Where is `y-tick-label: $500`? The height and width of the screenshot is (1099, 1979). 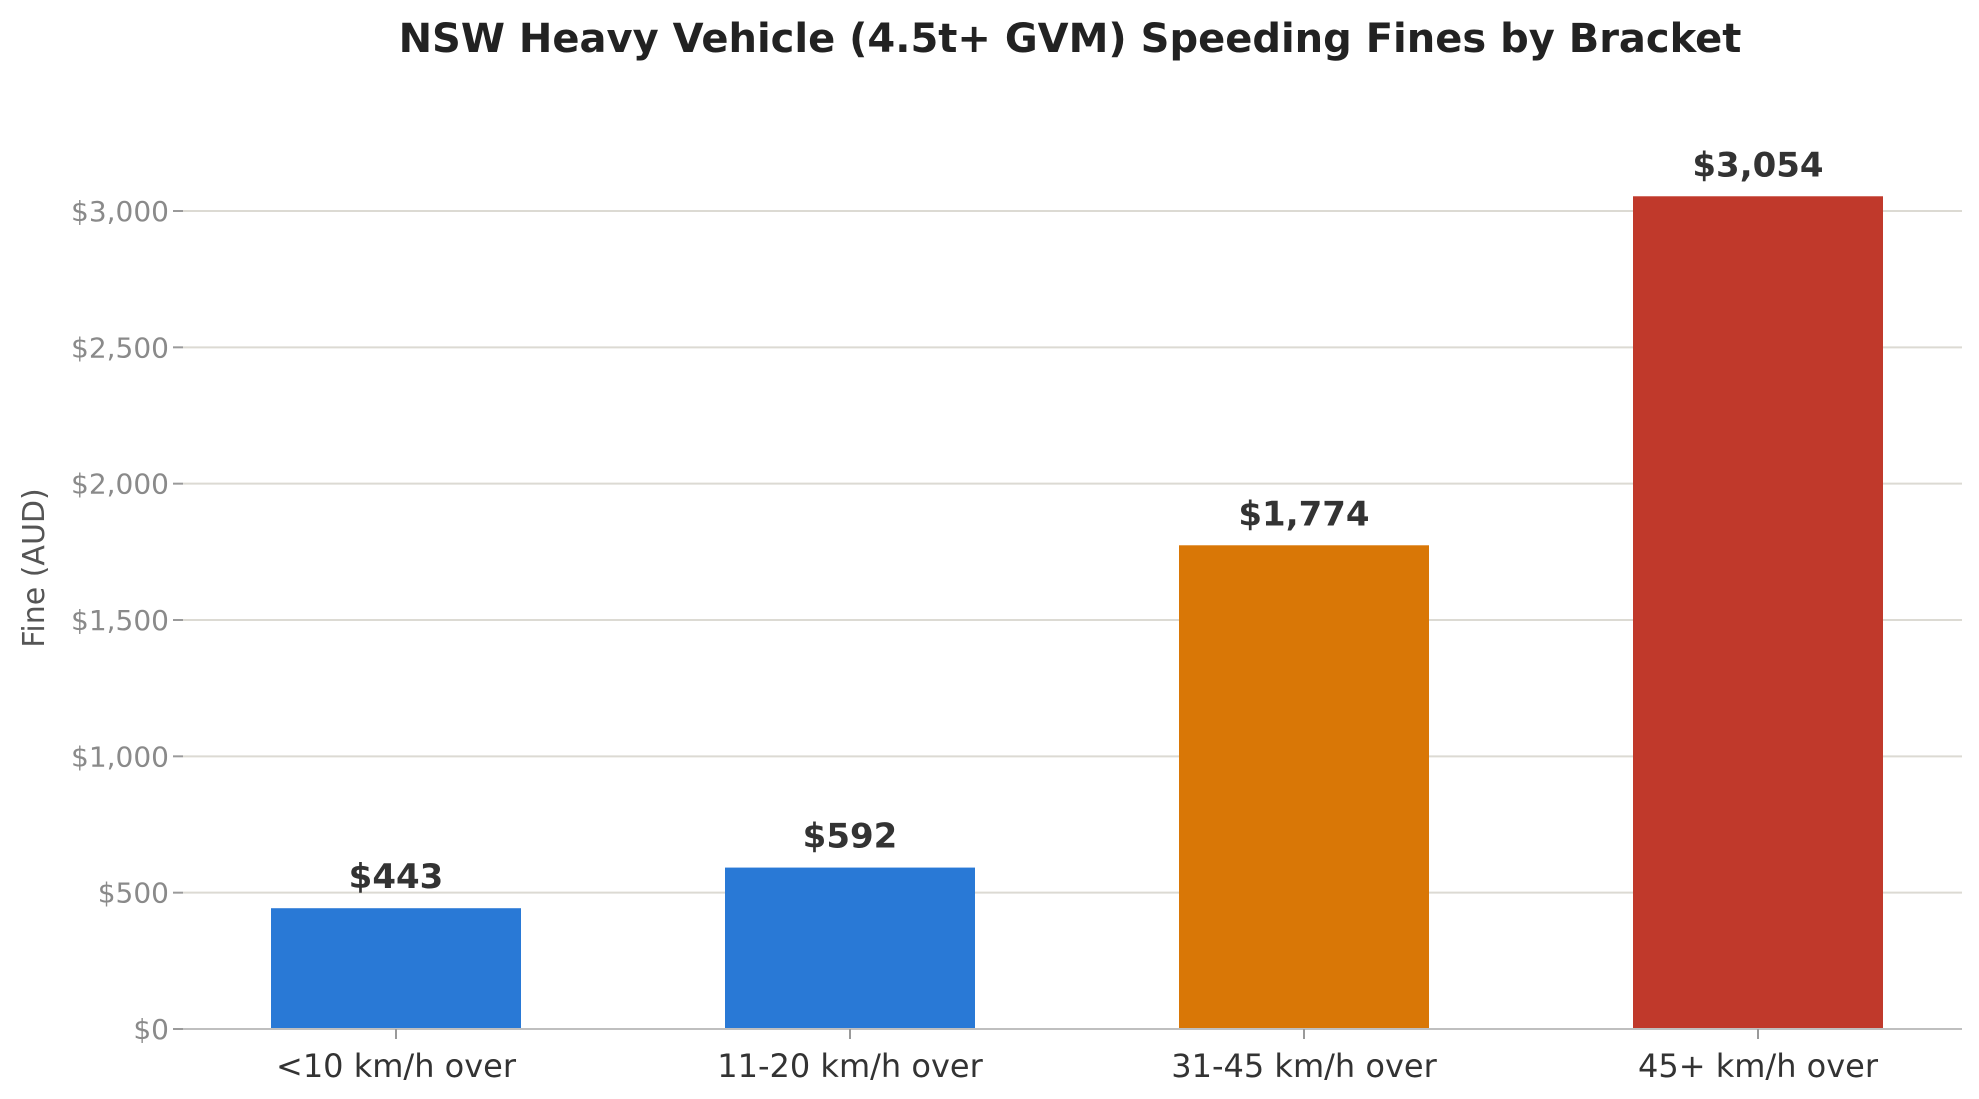 y-tick-label: $500 is located at coordinates (133, 893).